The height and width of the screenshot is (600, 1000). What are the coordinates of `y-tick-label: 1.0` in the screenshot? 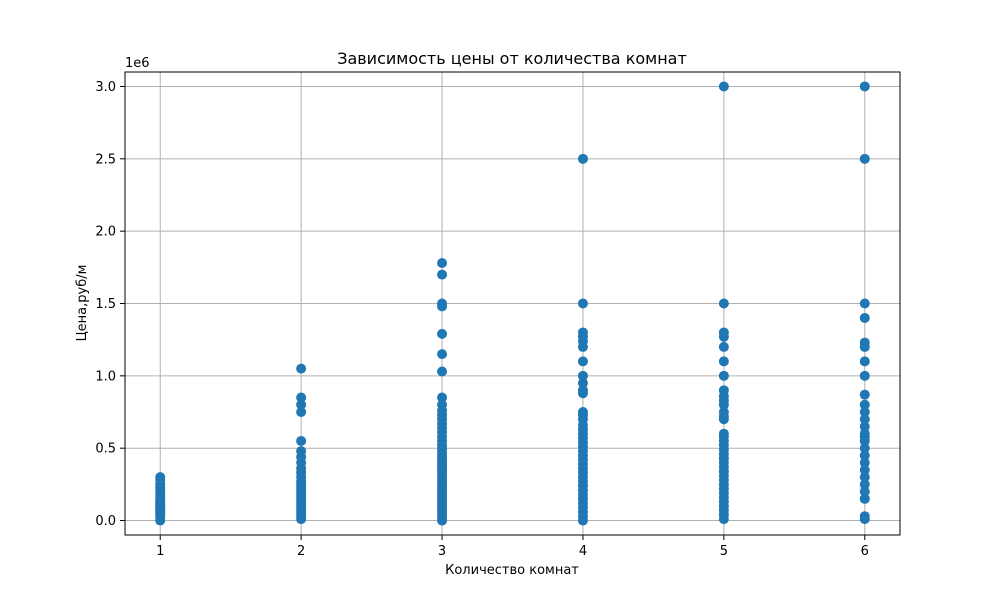 It's located at (105, 376).